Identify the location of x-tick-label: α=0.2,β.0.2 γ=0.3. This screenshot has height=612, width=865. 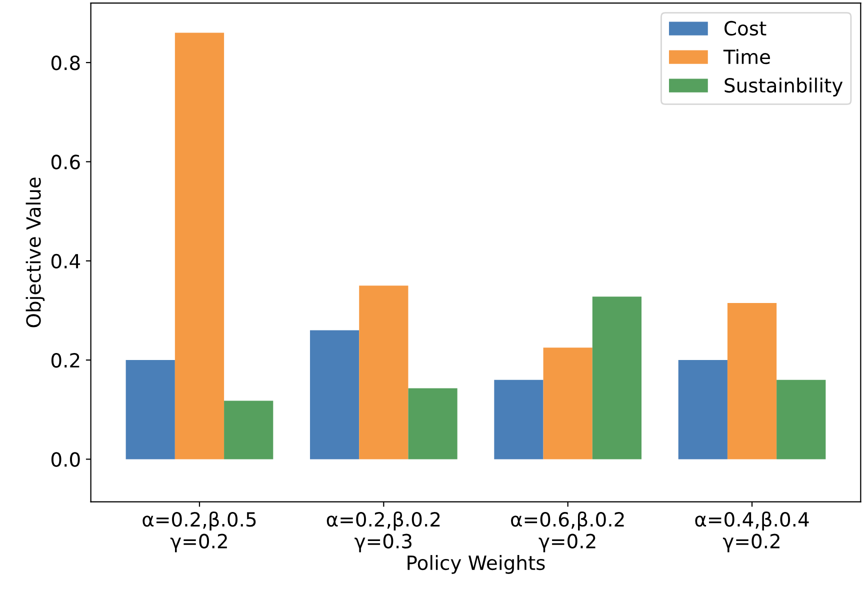
(383, 532).